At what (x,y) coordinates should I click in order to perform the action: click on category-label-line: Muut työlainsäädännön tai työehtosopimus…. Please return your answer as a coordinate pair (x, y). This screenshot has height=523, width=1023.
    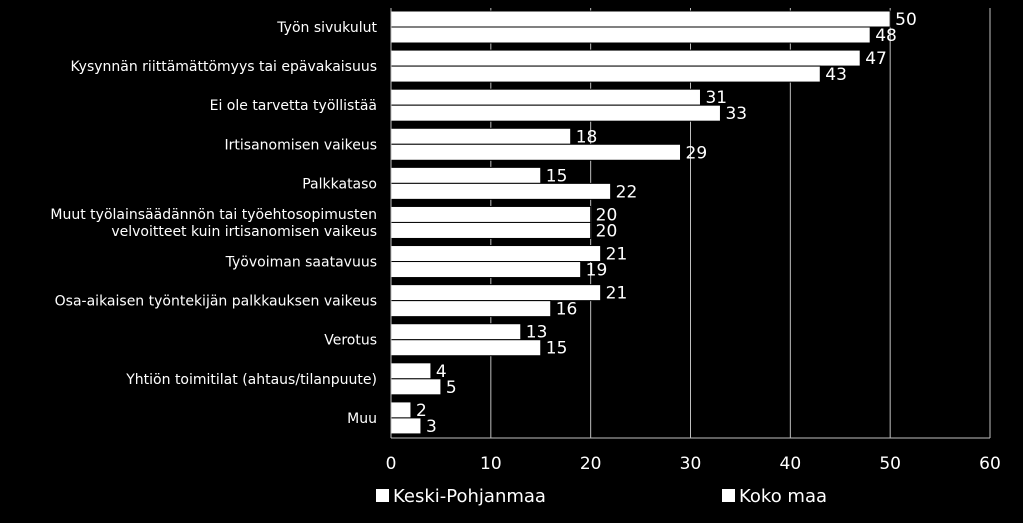
    Looking at the image, I should click on (213, 215).